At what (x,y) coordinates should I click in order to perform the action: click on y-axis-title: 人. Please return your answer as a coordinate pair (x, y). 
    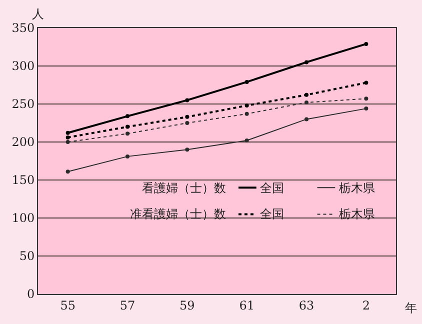
    Looking at the image, I should click on (38, 14).